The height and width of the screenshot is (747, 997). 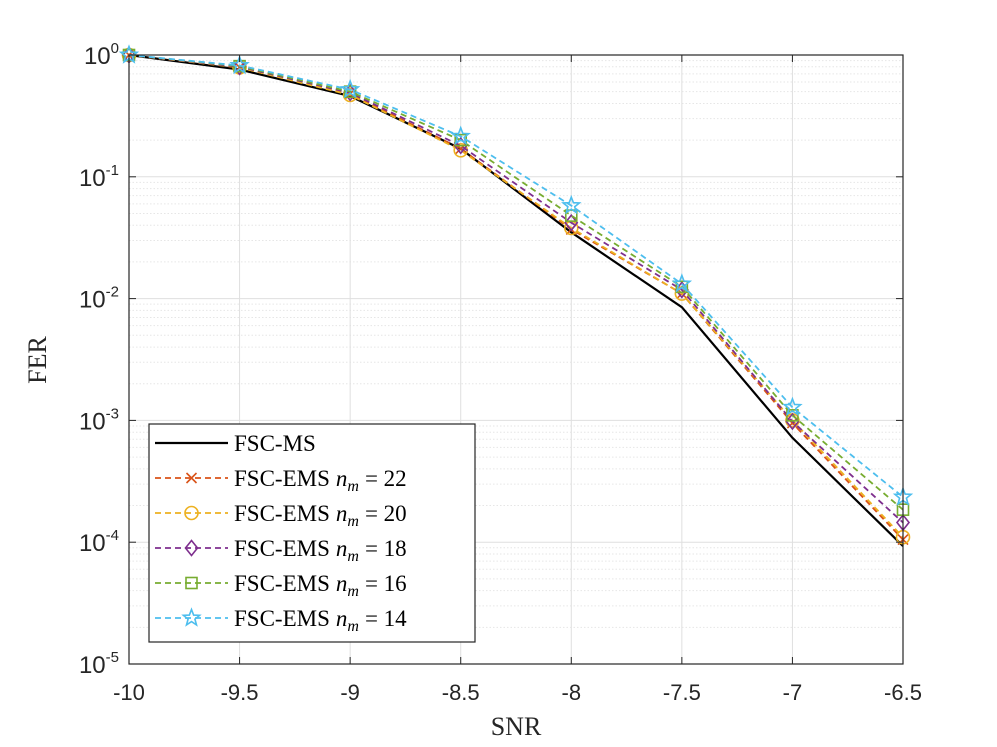 I want to click on x-tick-label: -6.5, so click(x=903, y=692).